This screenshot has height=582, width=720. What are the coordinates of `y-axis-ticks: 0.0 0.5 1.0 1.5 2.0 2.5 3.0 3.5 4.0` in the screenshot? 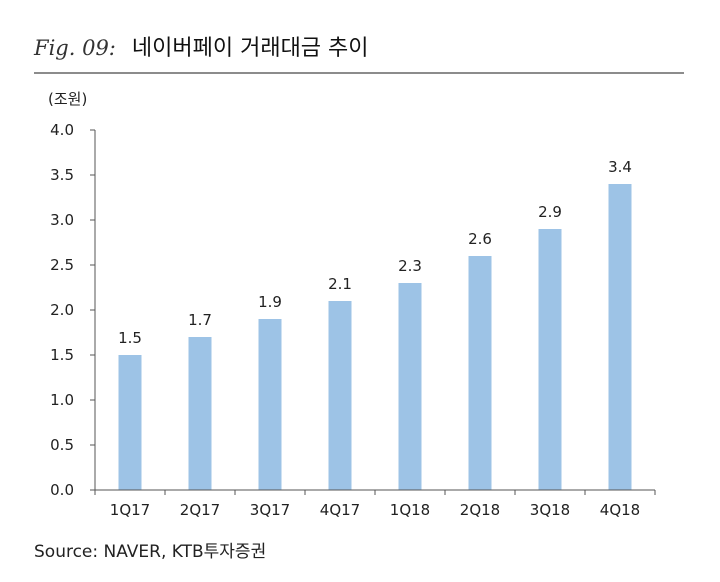 It's located at (72, 310).